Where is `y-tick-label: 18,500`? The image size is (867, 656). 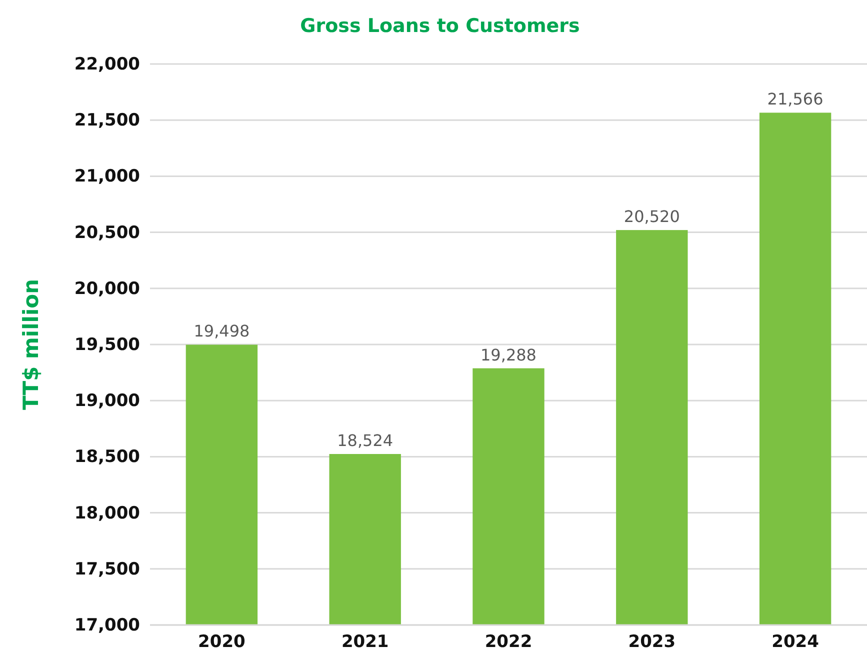
y-tick-label: 18,500 is located at coordinates (107, 457).